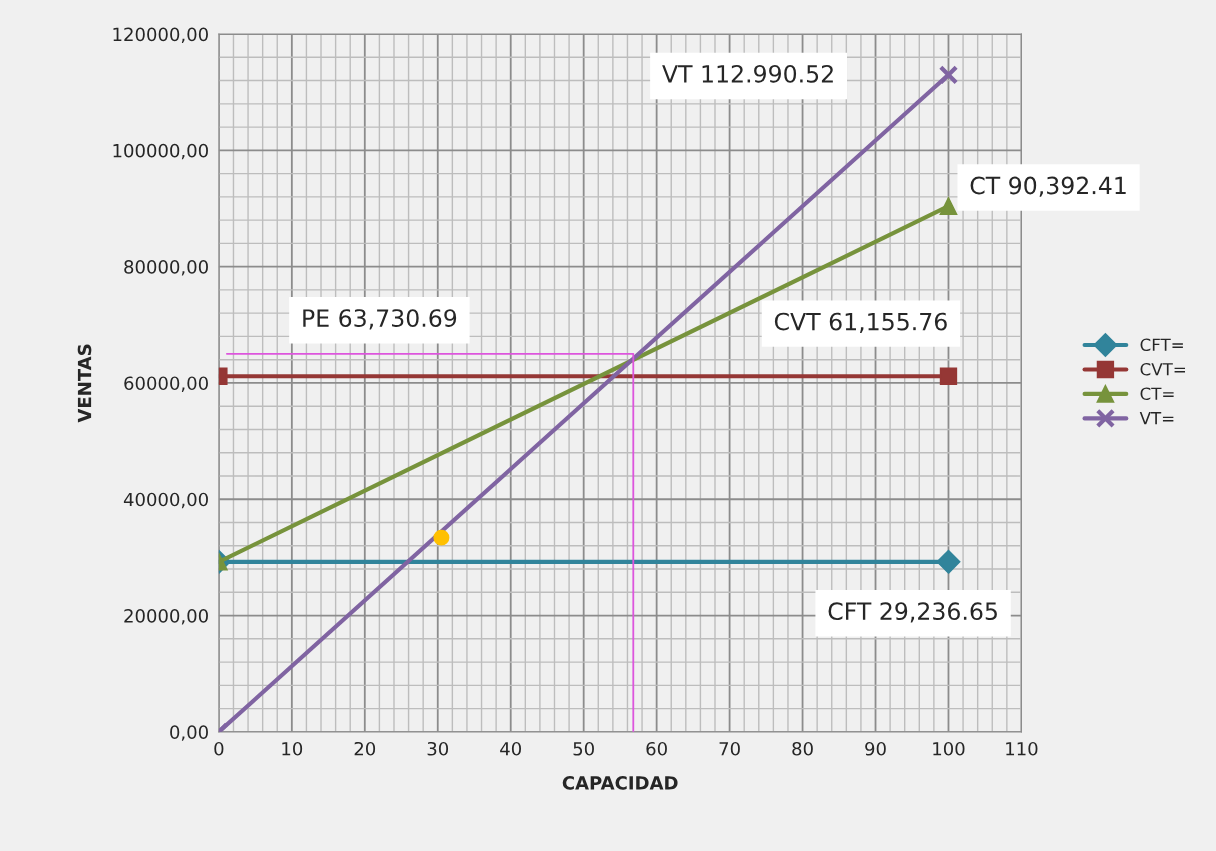  Describe the element at coordinates (165, 500) in the screenshot. I see `y-tick-label: 40000,00` at that location.